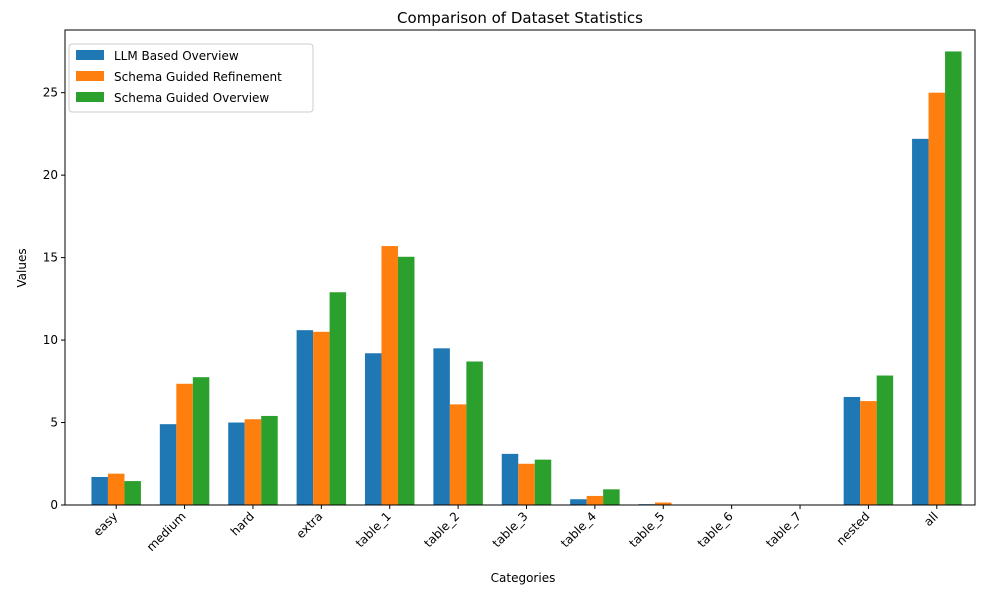 The height and width of the screenshot is (600, 1000). Describe the element at coordinates (523, 578) in the screenshot. I see `x-axis-title: Categories` at that location.